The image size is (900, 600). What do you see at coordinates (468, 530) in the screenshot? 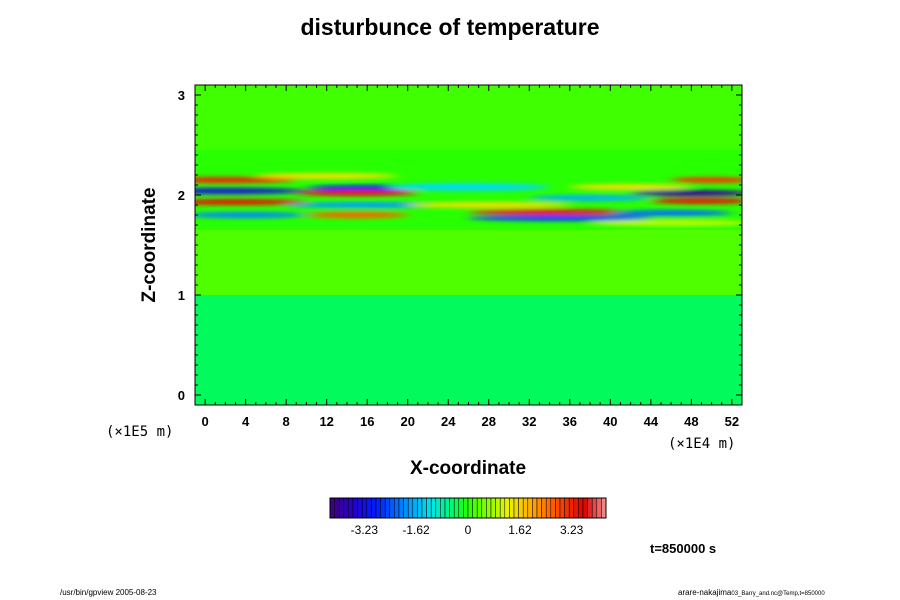
I see `colorbar-tick-label-2: 0` at bounding box center [468, 530].